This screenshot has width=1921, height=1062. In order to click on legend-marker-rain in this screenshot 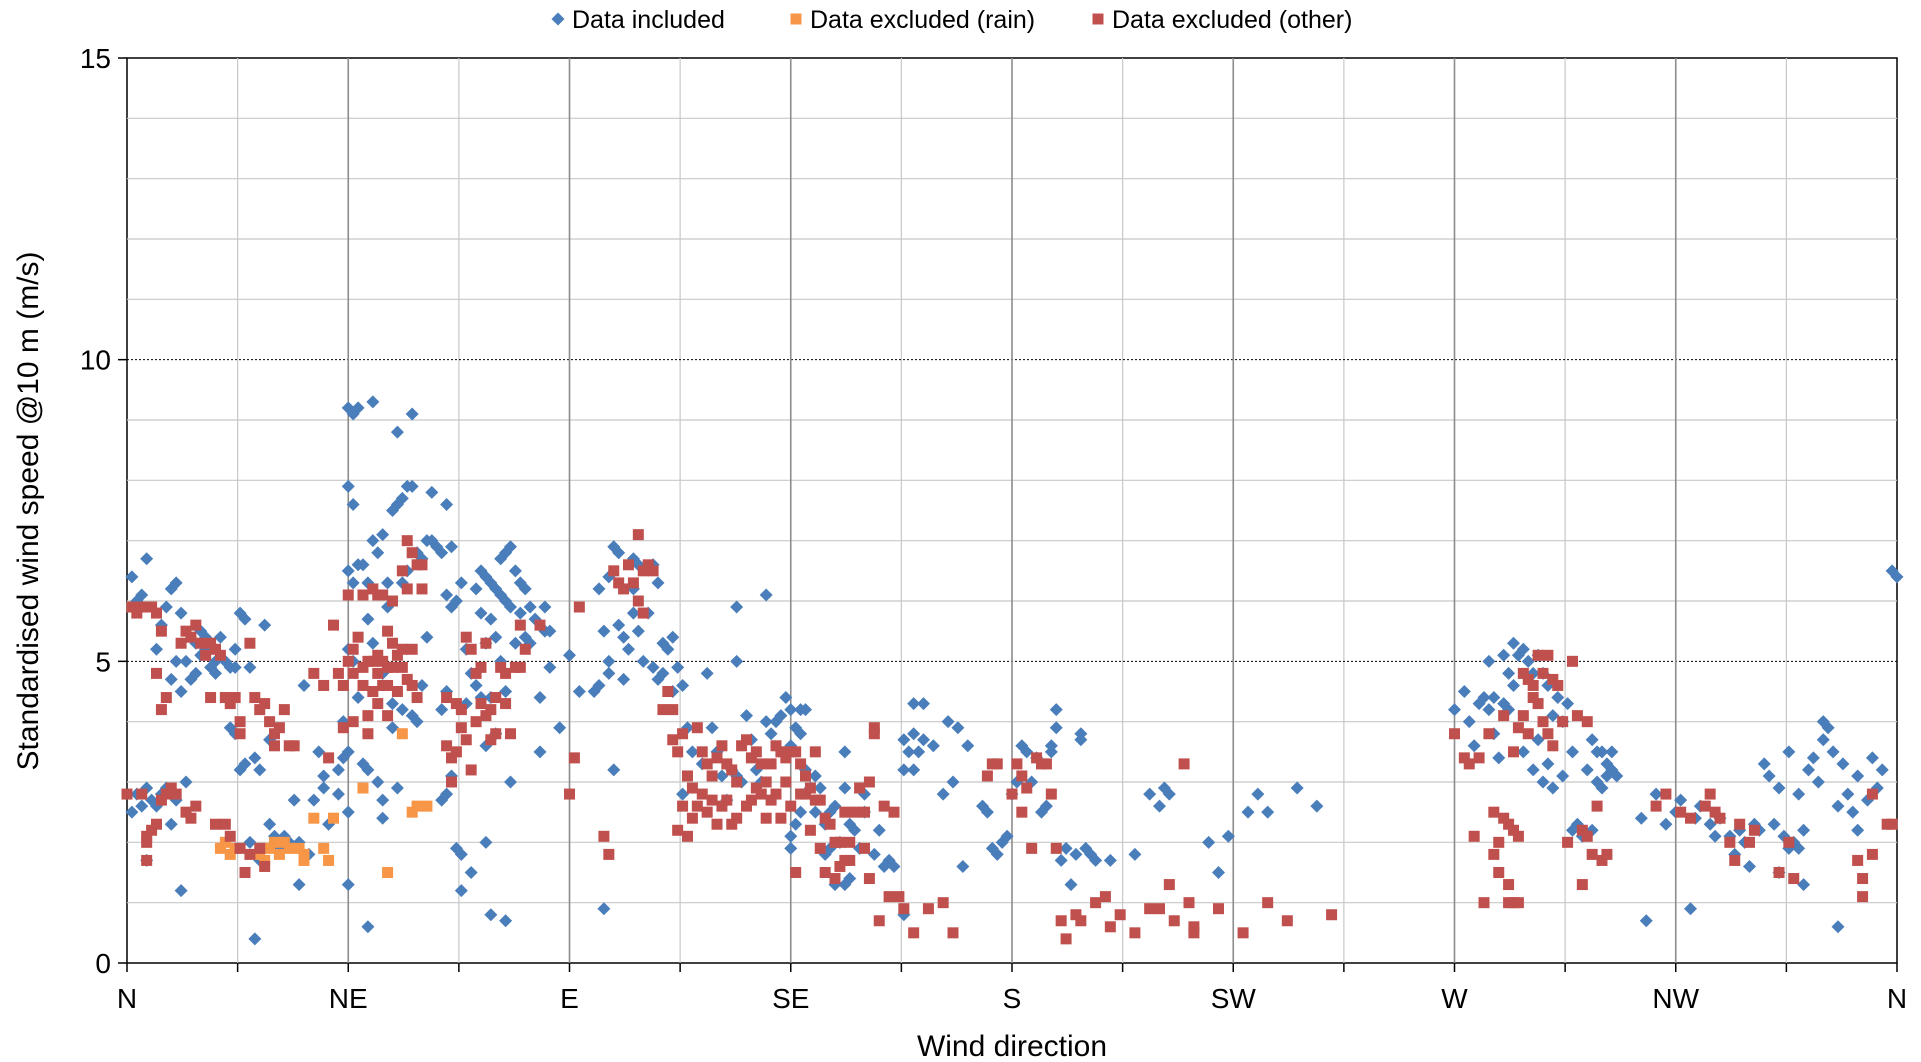, I will do `click(796, 19)`.